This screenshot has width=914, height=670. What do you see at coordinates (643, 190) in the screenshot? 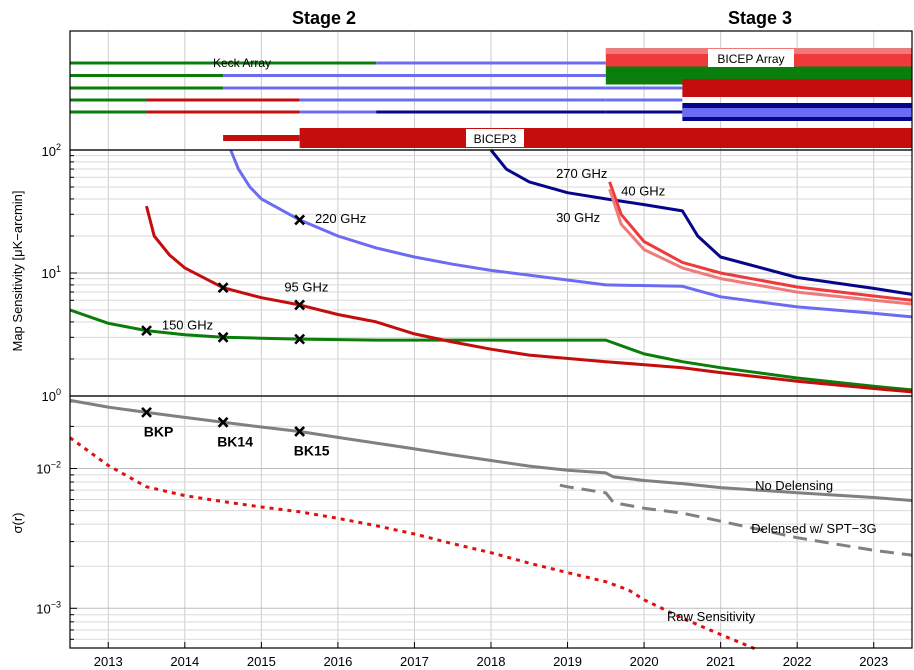
I see `sens-label-40-ghz: 40 GHz` at bounding box center [643, 190].